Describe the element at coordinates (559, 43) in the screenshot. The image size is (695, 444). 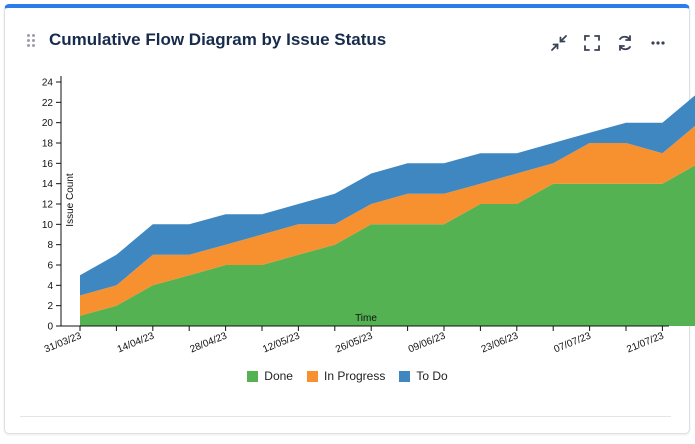
I see `collapse-icon` at that location.